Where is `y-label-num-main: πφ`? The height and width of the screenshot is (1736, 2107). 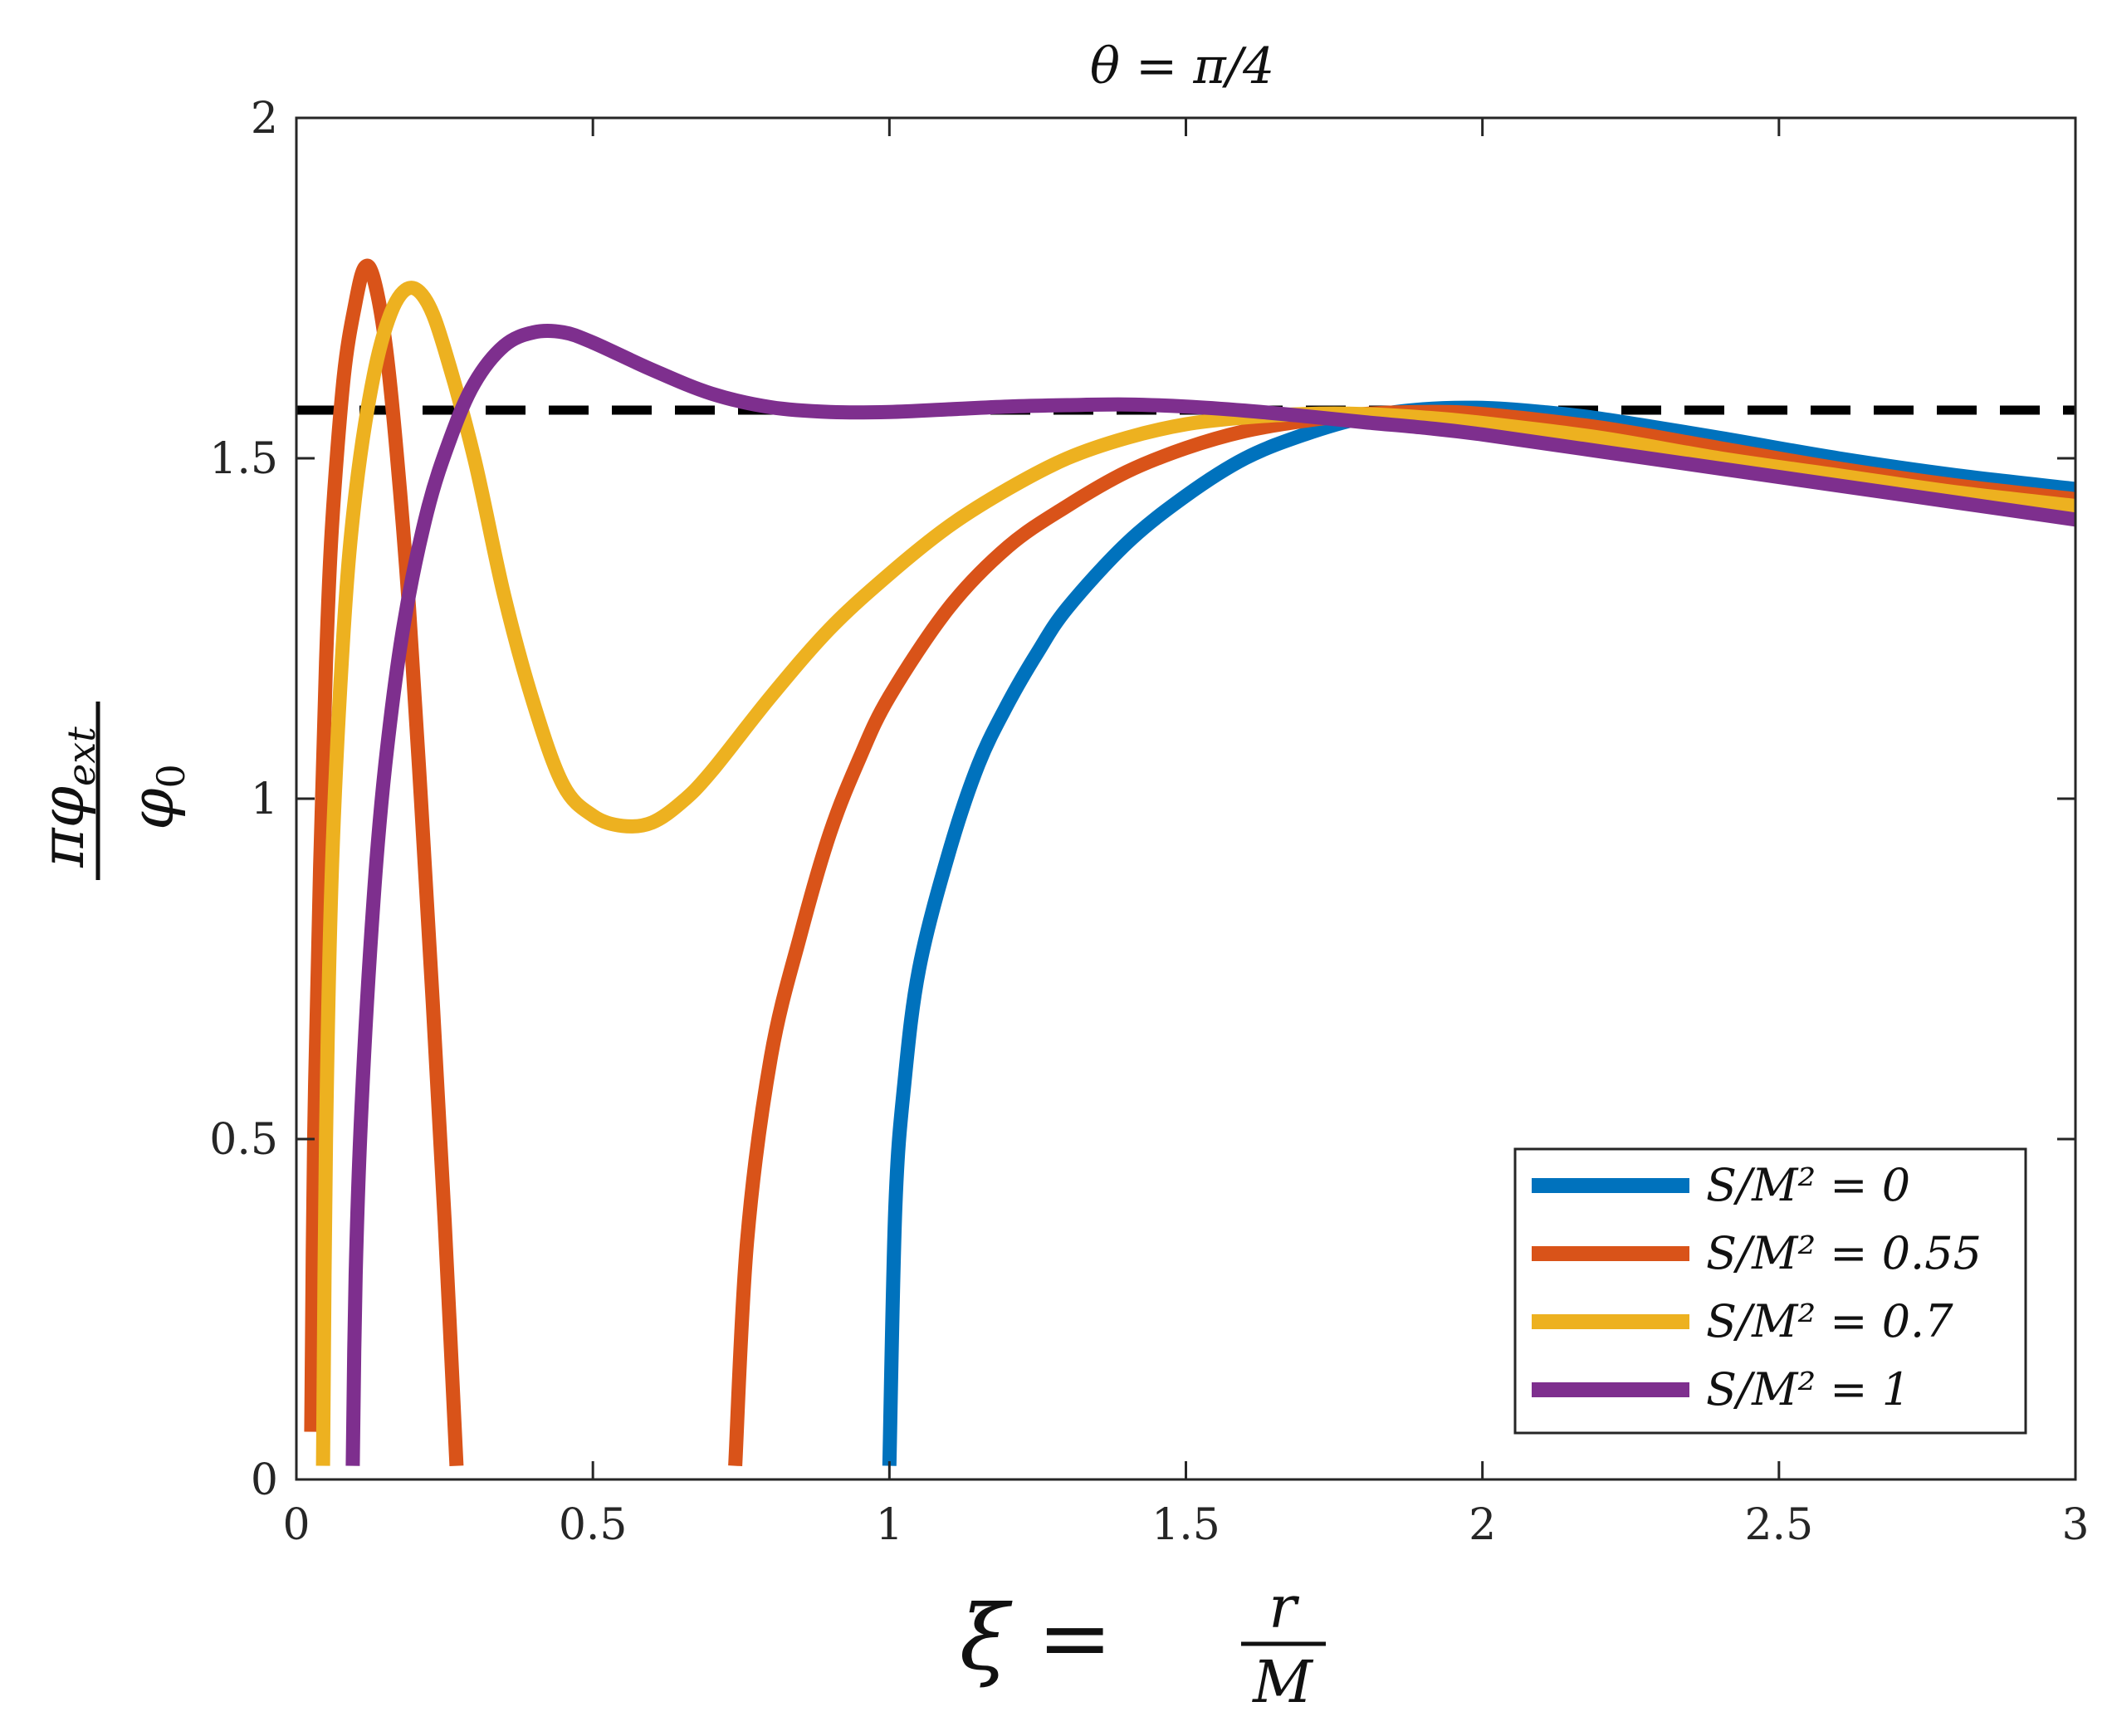 y-label-num-main: πφ is located at coordinates (62, 826).